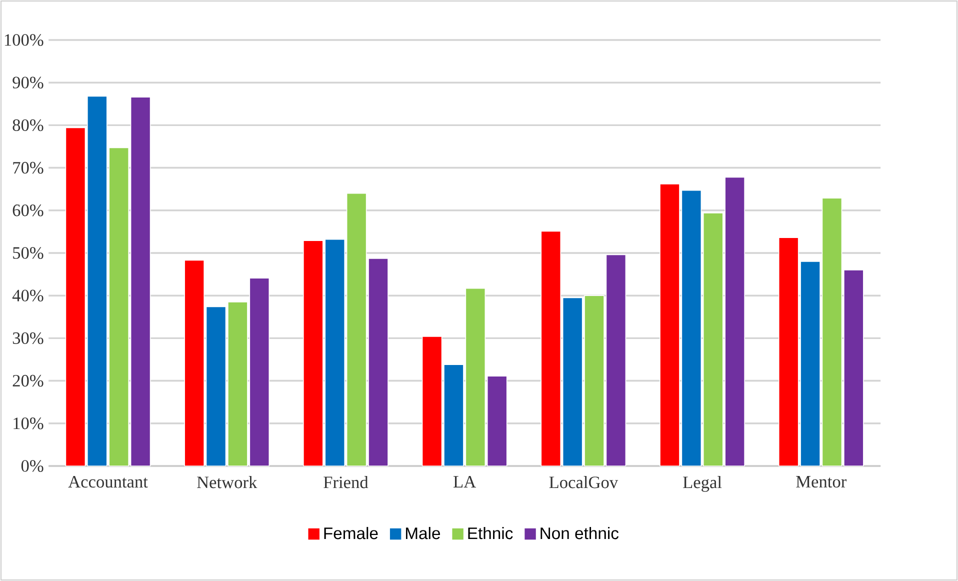 The image size is (958, 581). I want to click on y-tick-label: 30%, so click(28, 338).